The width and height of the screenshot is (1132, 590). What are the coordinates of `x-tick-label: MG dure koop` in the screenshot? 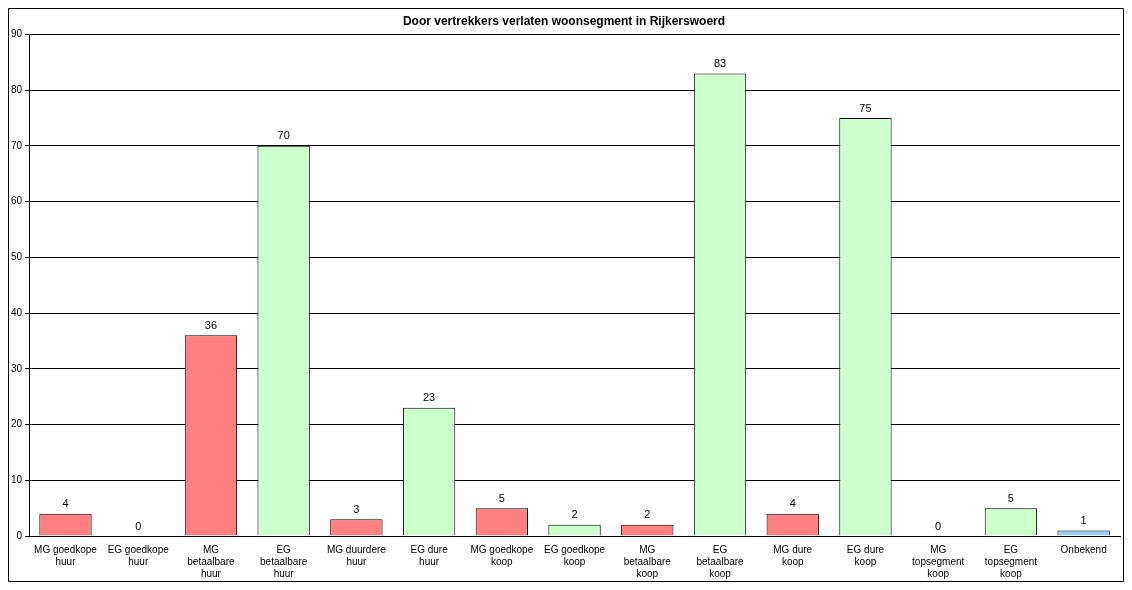 It's located at (793, 555).